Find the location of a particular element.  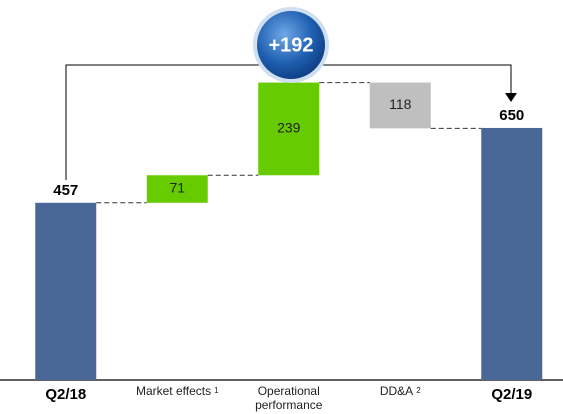

category: Q2/18 is located at coordinates (66, 394).